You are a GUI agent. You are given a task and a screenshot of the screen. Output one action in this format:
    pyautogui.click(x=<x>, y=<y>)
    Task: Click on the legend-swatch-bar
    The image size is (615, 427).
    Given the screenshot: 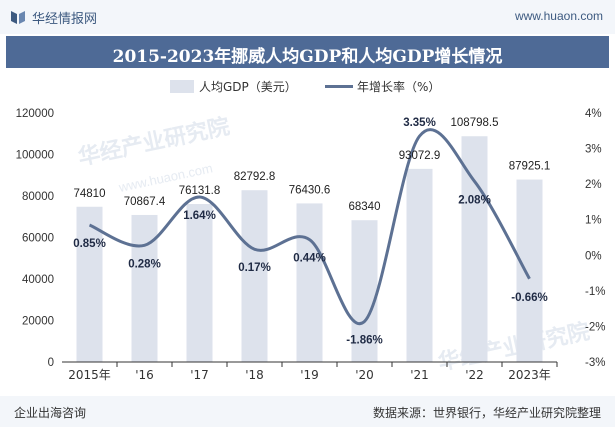 What is the action you would take?
    pyautogui.click(x=182, y=86)
    